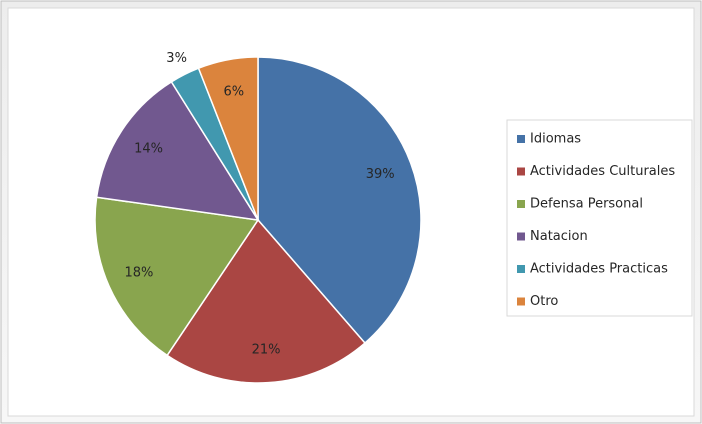 The height and width of the screenshot is (424, 702). What do you see at coordinates (586, 204) in the screenshot?
I see `legend-label: Defensa Personal` at bounding box center [586, 204].